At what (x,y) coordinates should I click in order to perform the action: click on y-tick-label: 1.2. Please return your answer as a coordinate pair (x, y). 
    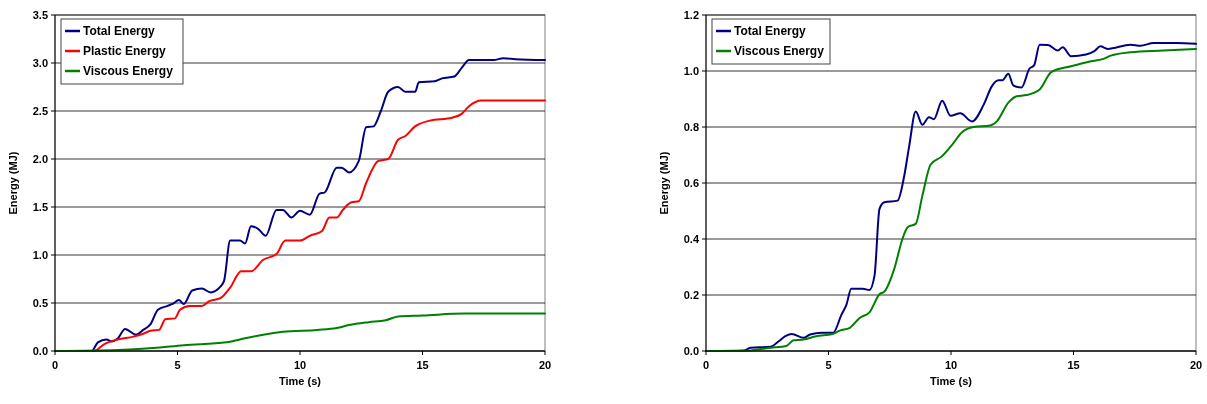
    Looking at the image, I should click on (691, 14).